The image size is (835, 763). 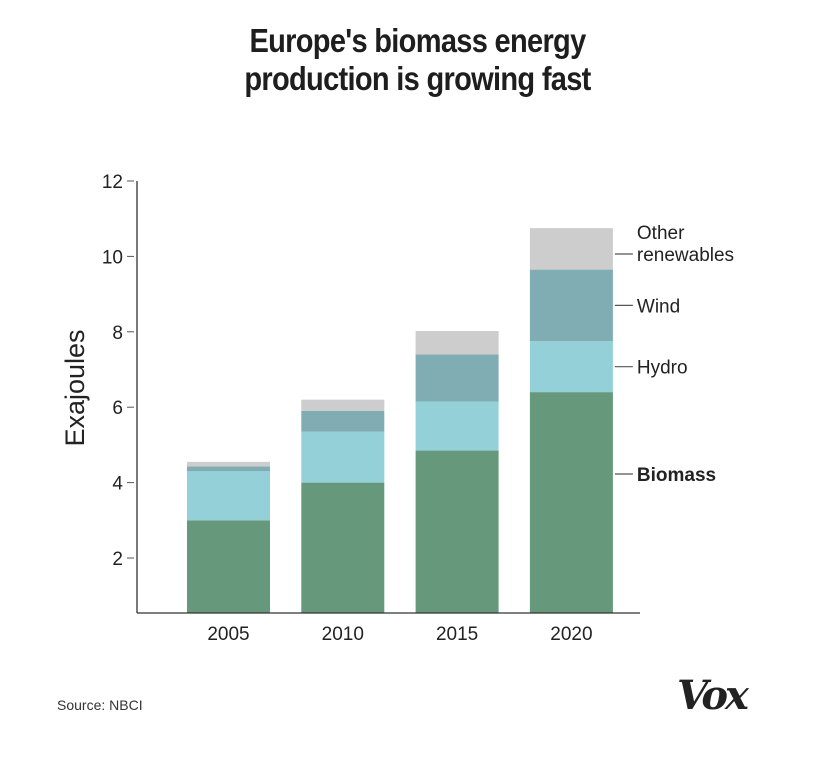 What do you see at coordinates (228, 634) in the screenshot?
I see `x-tick-label-2005: 2005` at bounding box center [228, 634].